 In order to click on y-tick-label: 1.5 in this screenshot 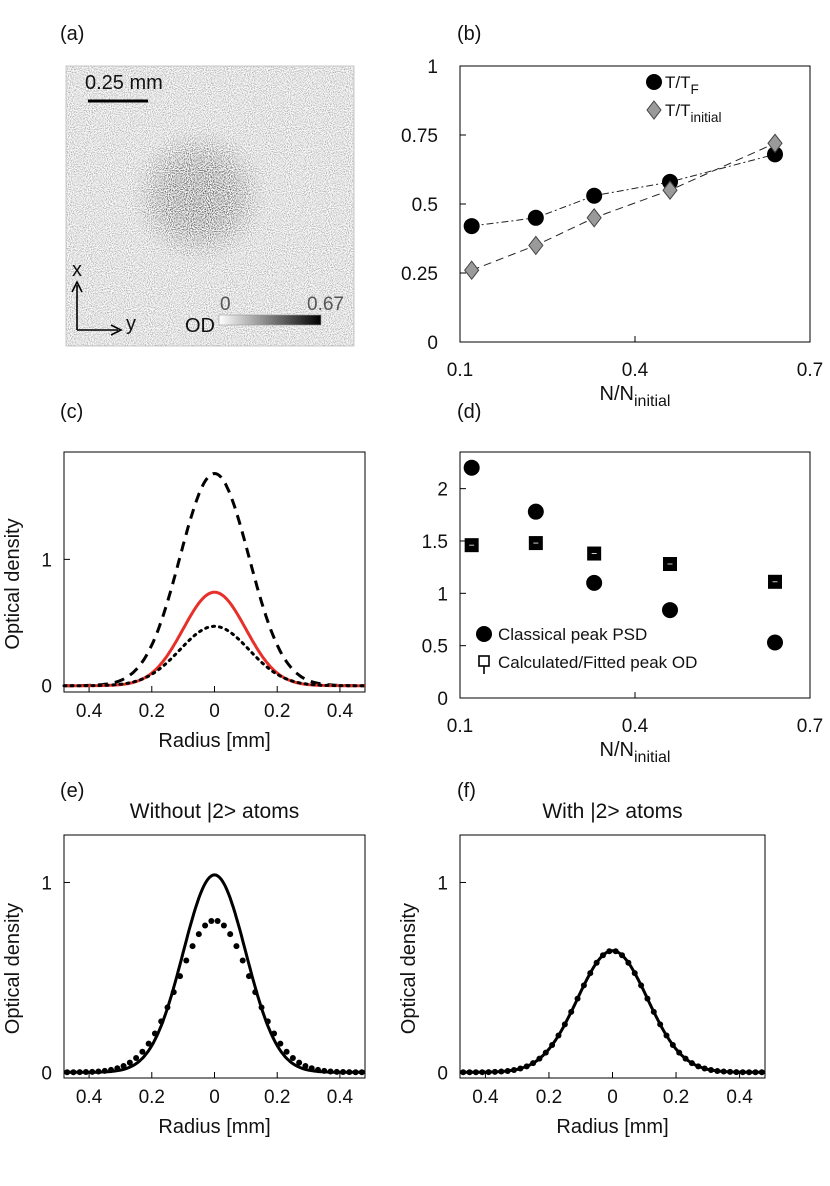, I will do `click(435, 542)`.